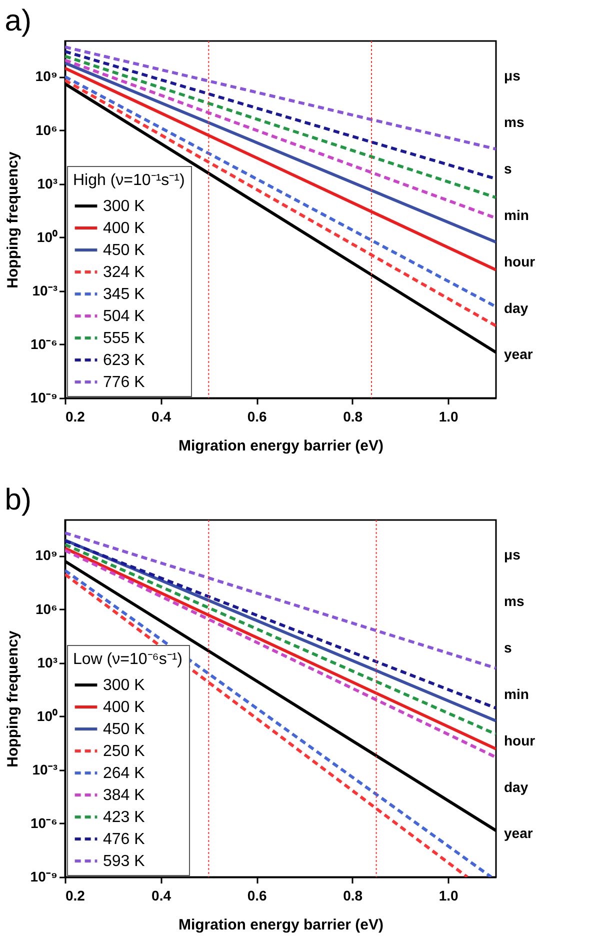 This screenshot has height=951, width=591. I want to click on legend-label: 593 K, so click(124, 861).